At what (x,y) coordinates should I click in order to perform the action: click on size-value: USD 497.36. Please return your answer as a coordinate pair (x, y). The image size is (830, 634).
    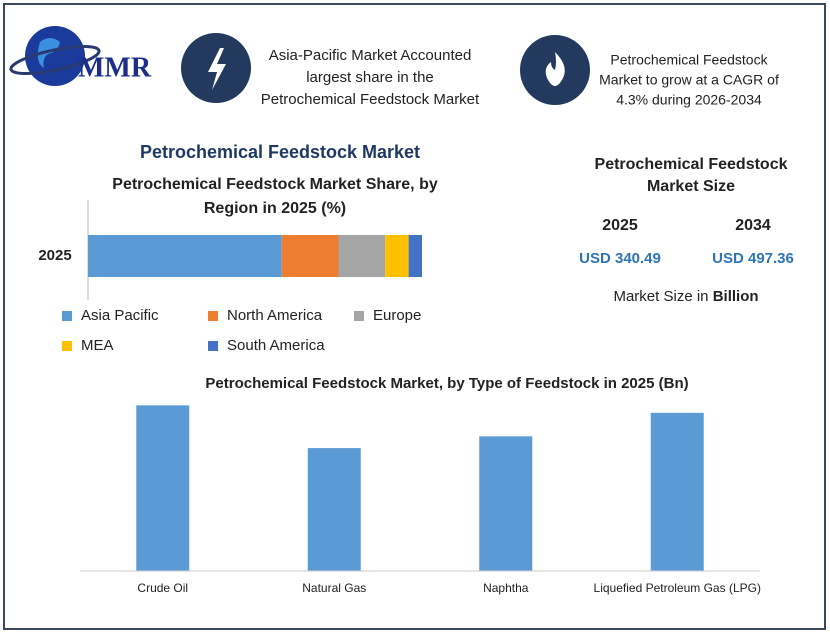
    Looking at the image, I should click on (753, 258).